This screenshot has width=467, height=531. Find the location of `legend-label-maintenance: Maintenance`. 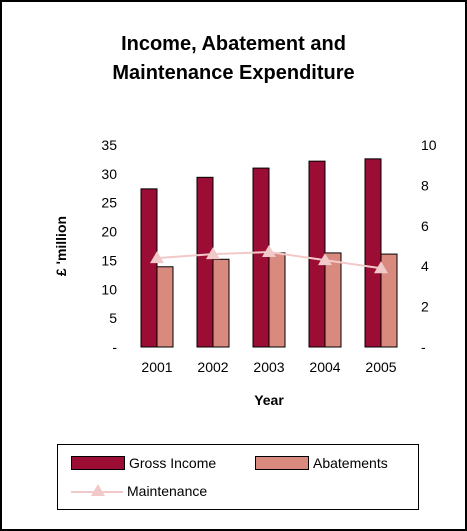

legend-label-maintenance: Maintenance is located at coordinates (167, 491).